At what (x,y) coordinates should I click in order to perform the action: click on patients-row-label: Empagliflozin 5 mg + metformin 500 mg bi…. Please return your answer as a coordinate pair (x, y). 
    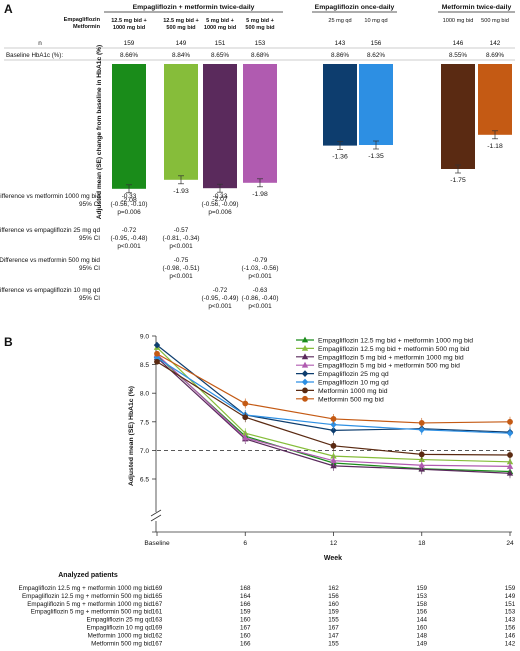
    Looking at the image, I should click on (92, 612).